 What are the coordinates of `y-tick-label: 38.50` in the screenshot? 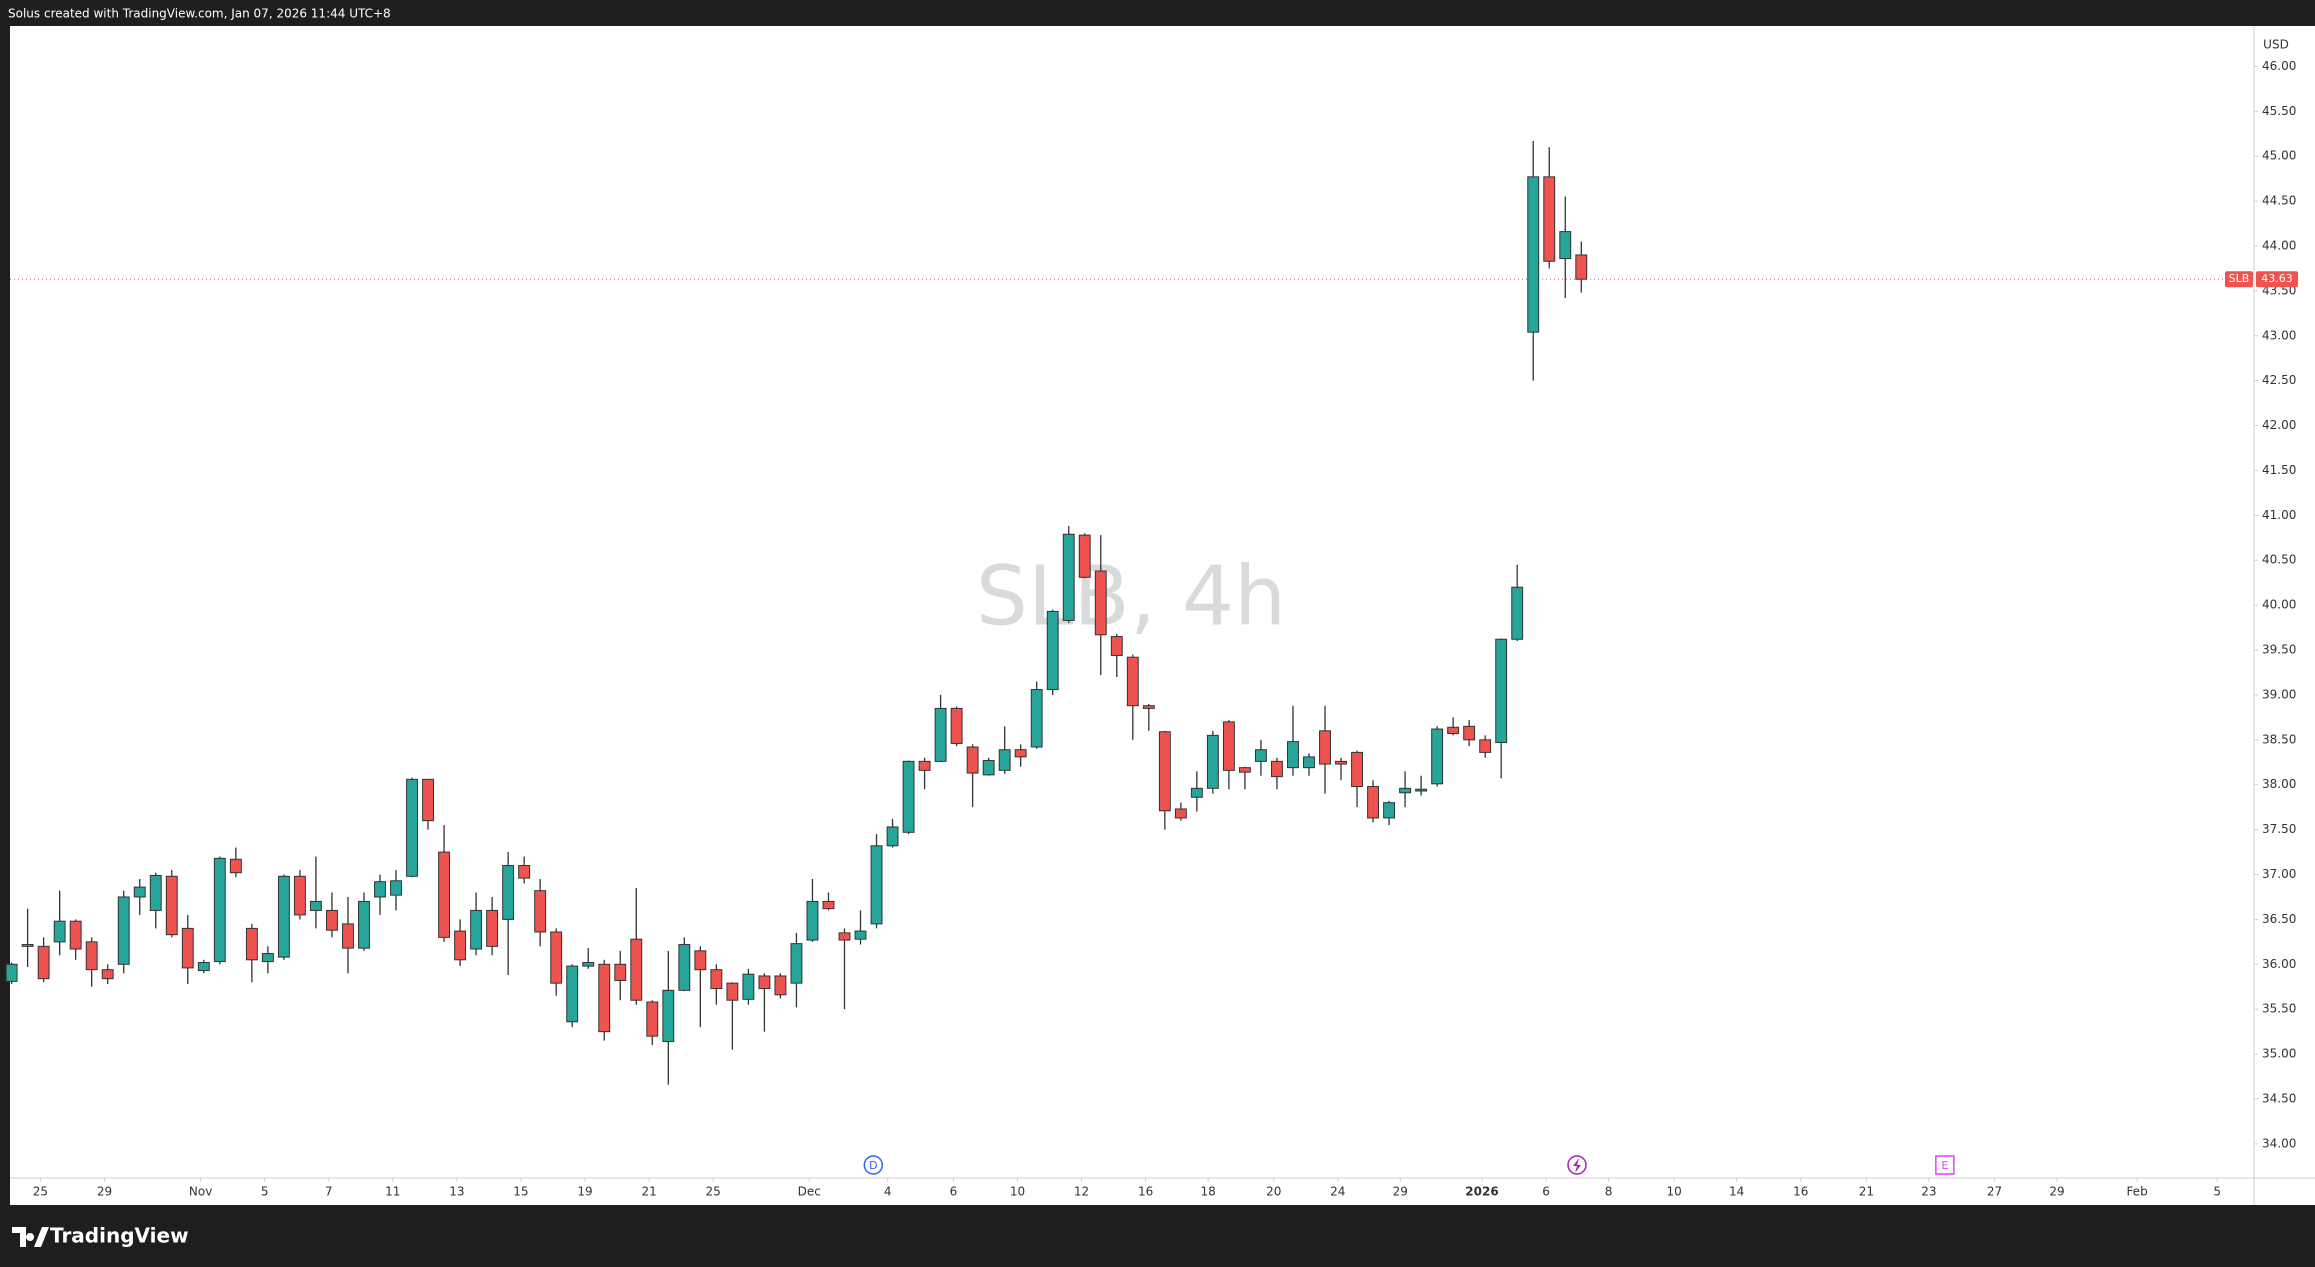 It's located at (2279, 739).